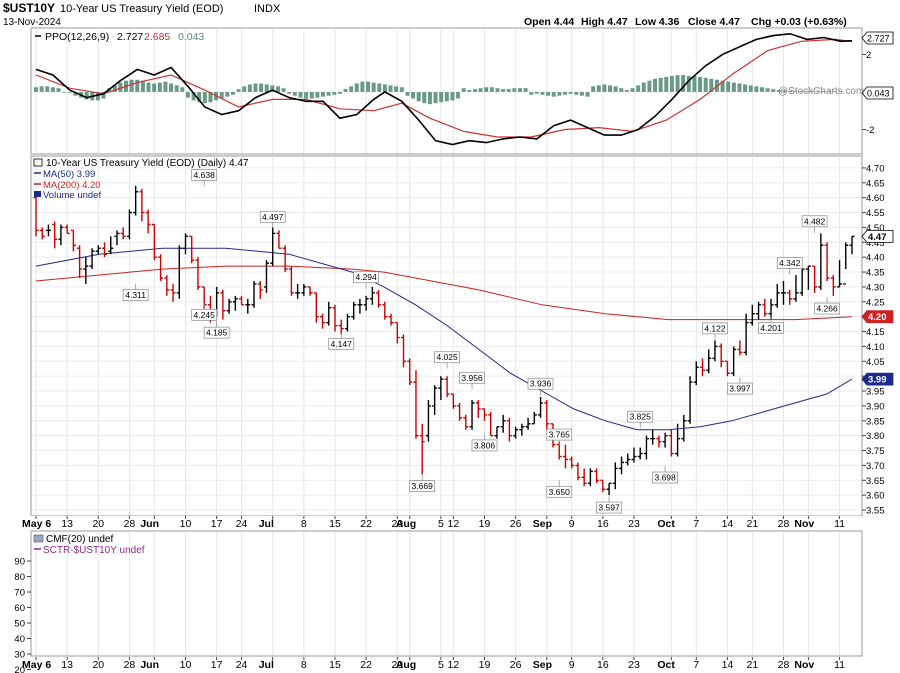  What do you see at coordinates (272, 219) in the screenshot?
I see `price-annotation: 4.497` at bounding box center [272, 219].